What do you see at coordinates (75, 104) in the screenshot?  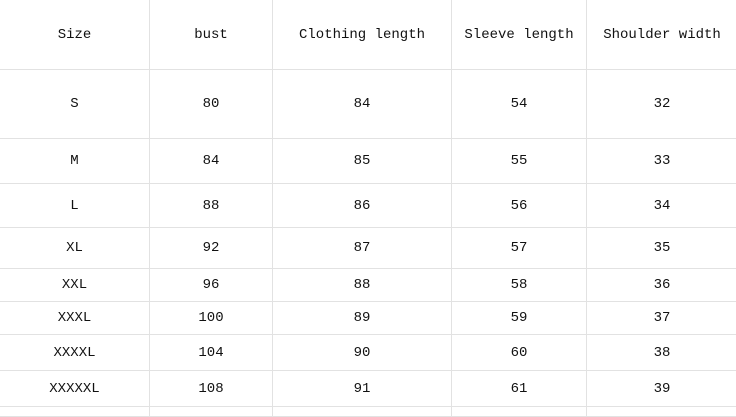 I see `cell-size: S` at bounding box center [75, 104].